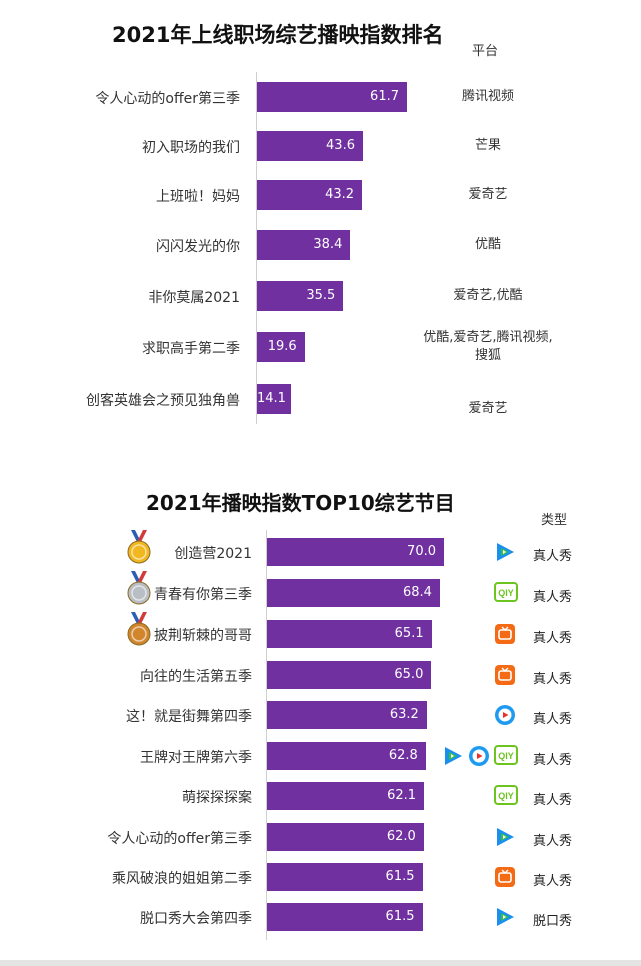 This screenshot has width=641, height=966. What do you see at coordinates (278, 35) in the screenshot?
I see `chart1-title: 2021年上线职场综艺播映指数排名` at bounding box center [278, 35].